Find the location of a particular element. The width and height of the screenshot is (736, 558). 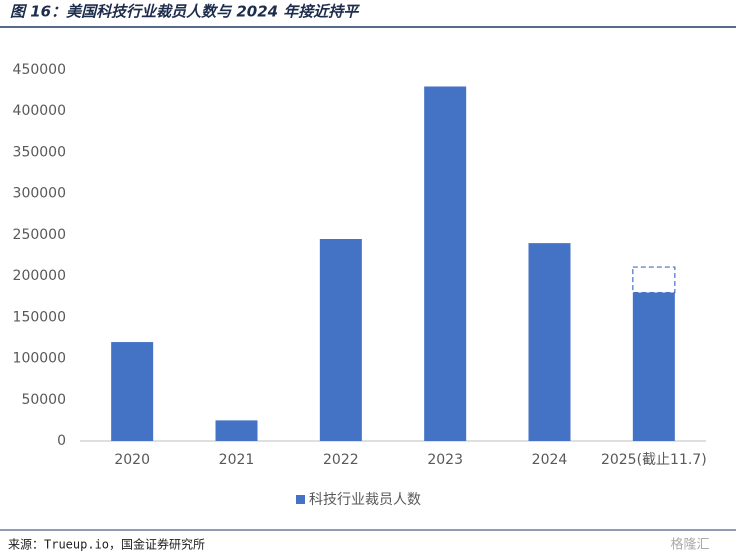

y-tick-label: 300000 is located at coordinates (39, 194).